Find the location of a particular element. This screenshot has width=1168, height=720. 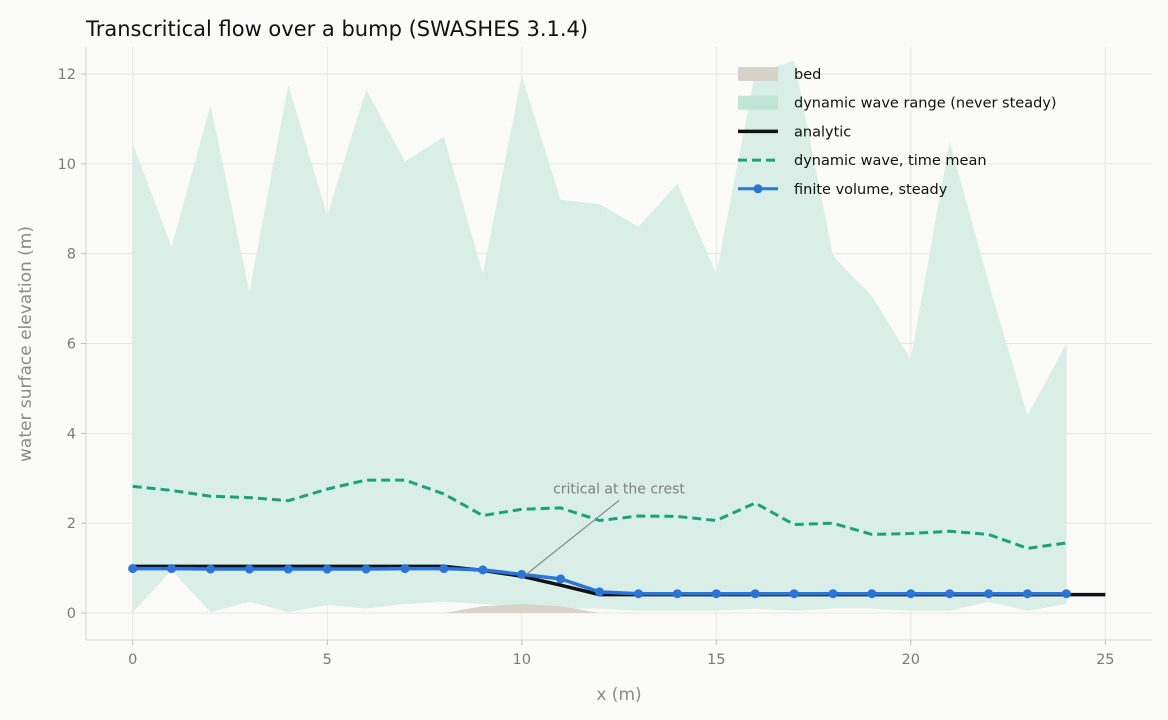

annotation: critical at the crest is located at coordinates (605, 529).